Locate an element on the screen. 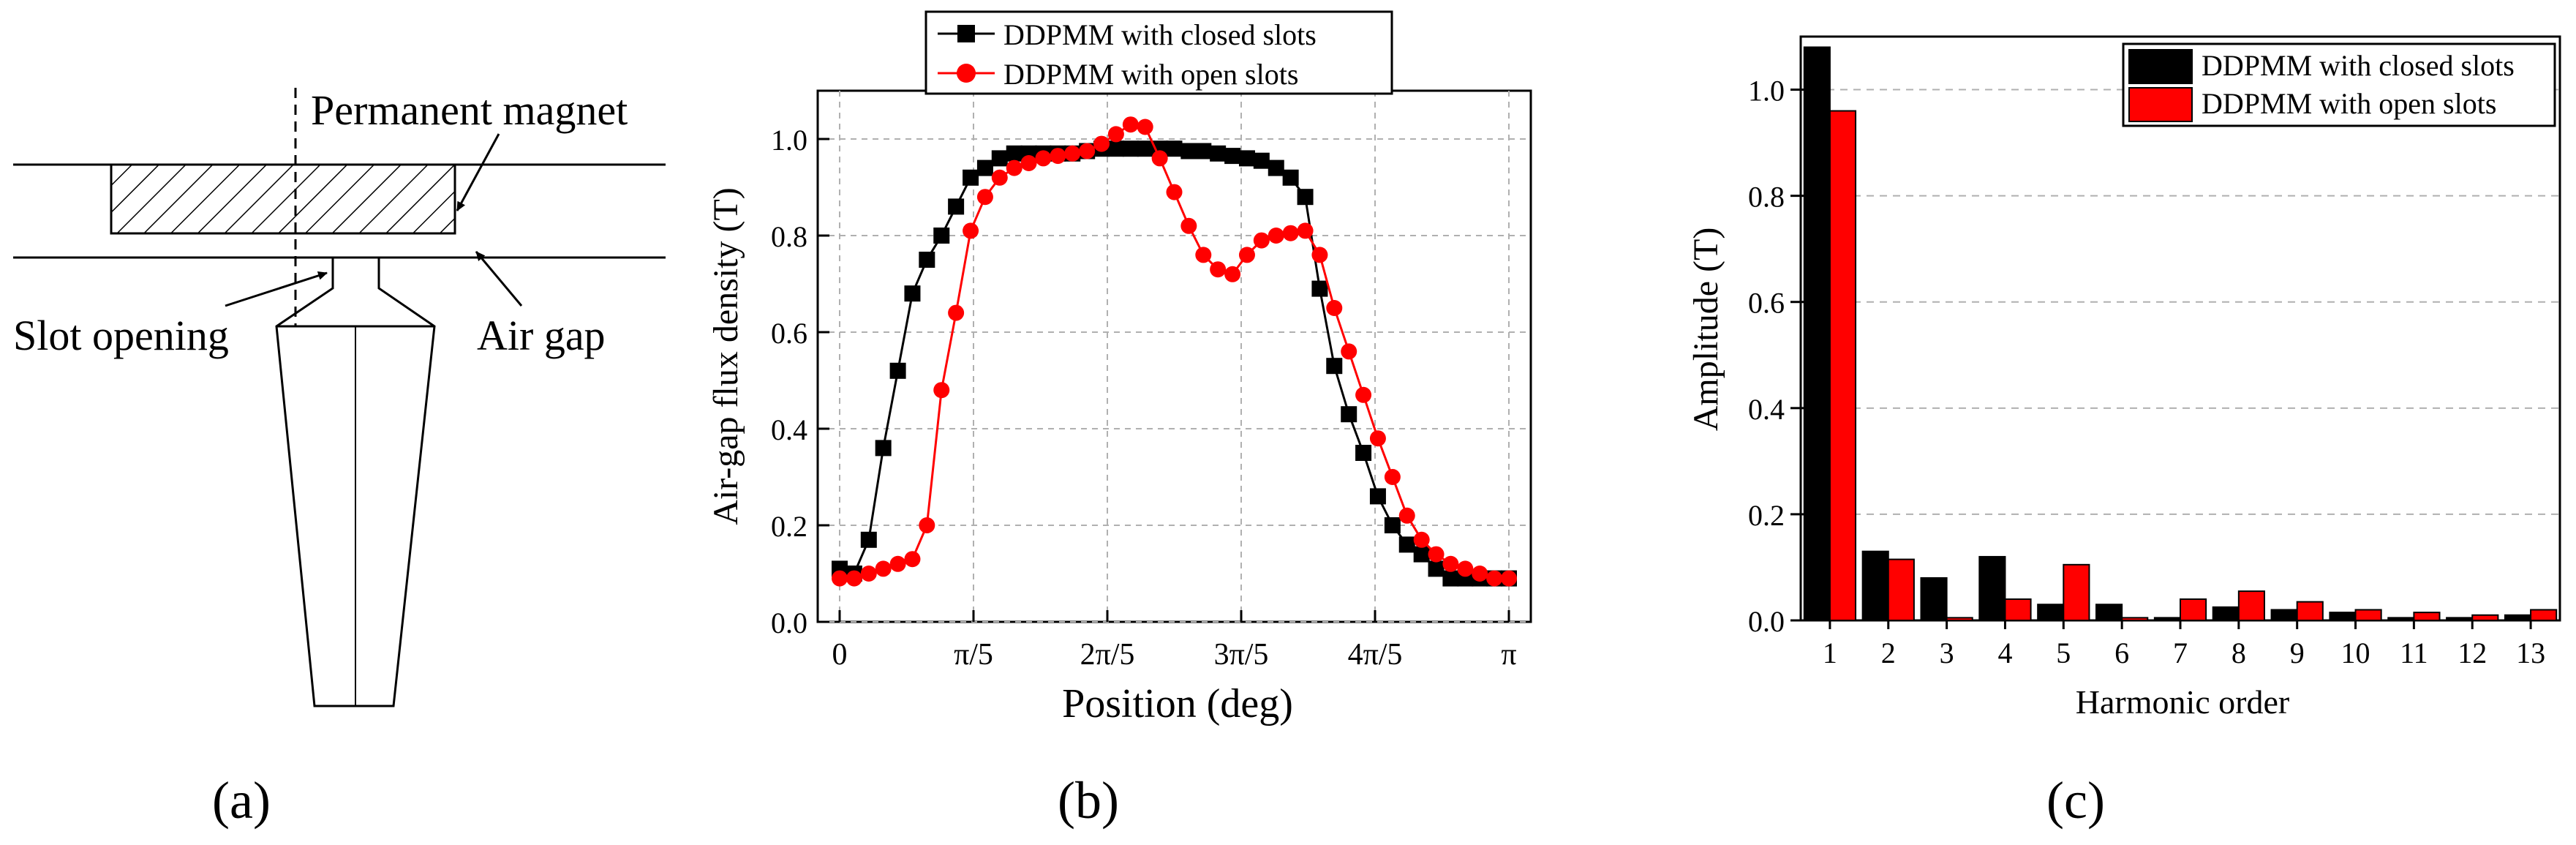 This screenshot has width=2576, height=845. bar-closed-slots-h10 is located at coordinates (2343, 616).